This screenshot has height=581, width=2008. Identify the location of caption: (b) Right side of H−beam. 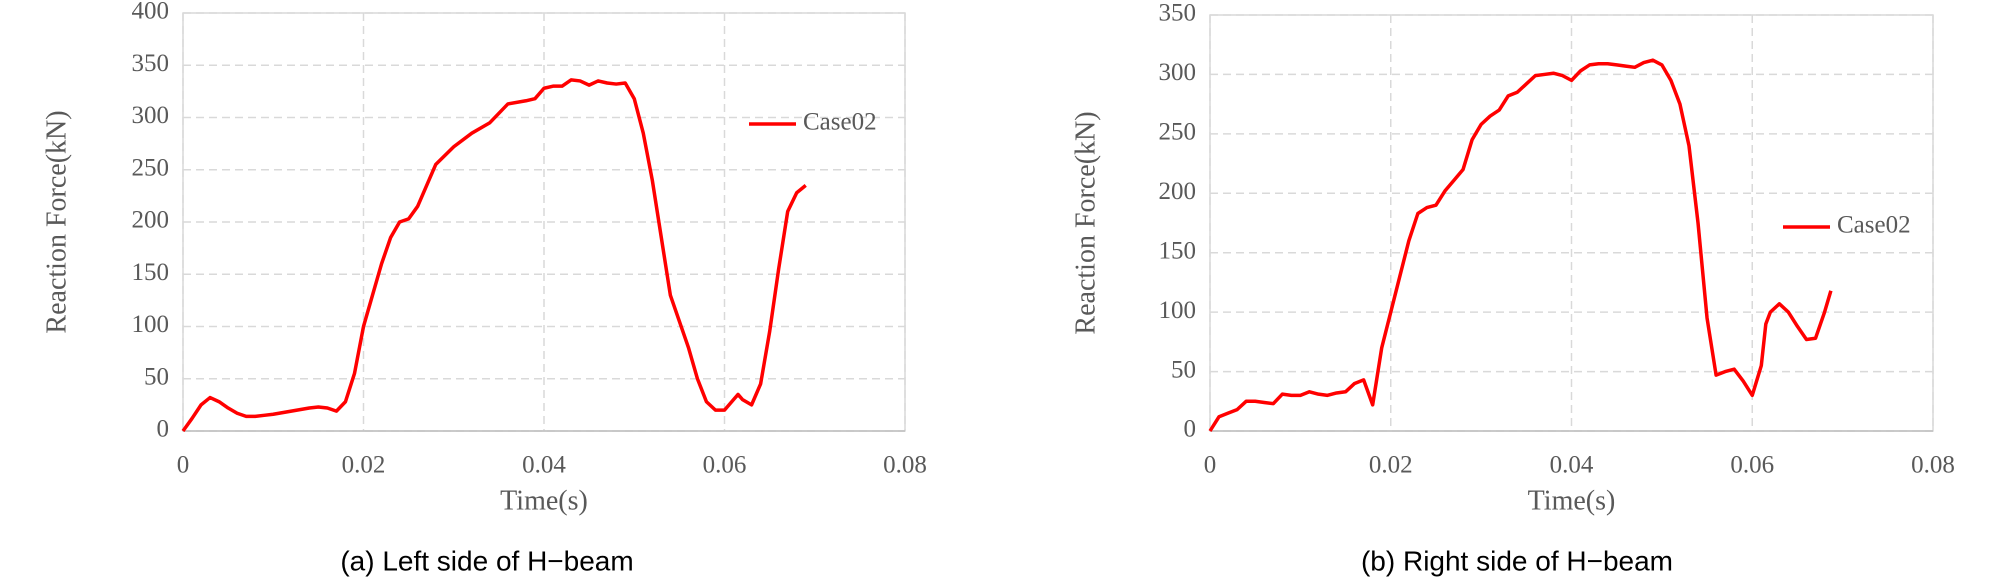
(1517, 560).